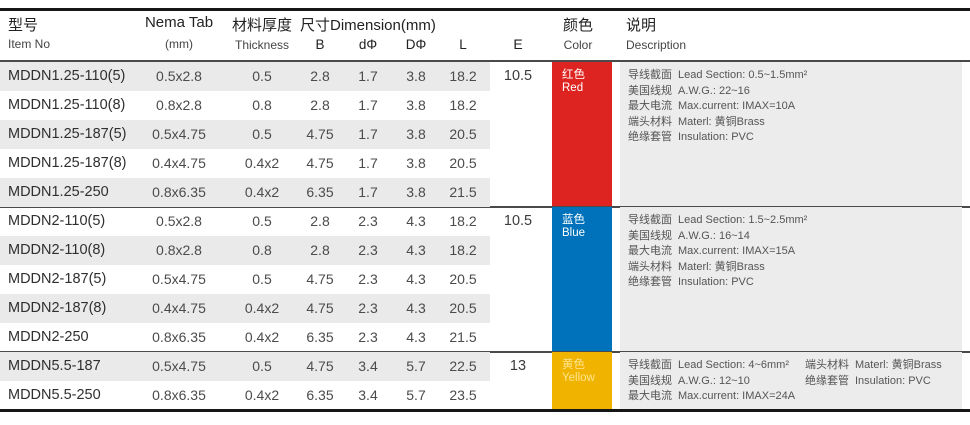 Image resolution: width=970 pixels, height=425 pixels. I want to click on dim-l-value: 22.5, so click(463, 366).